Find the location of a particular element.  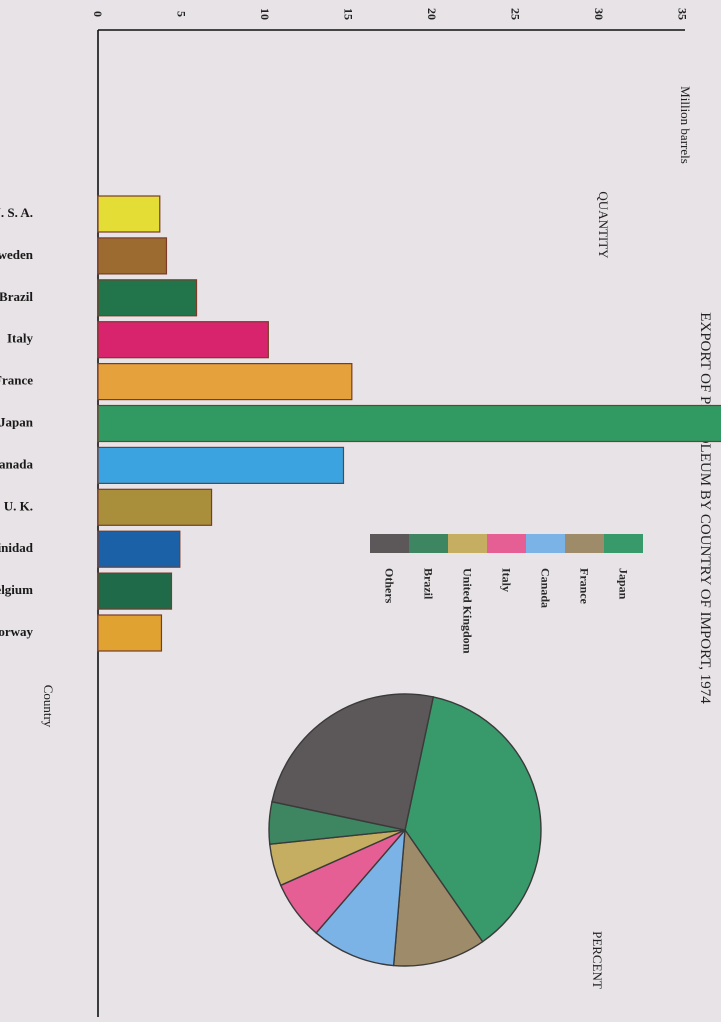

bar-usa is located at coordinates (129, 214).